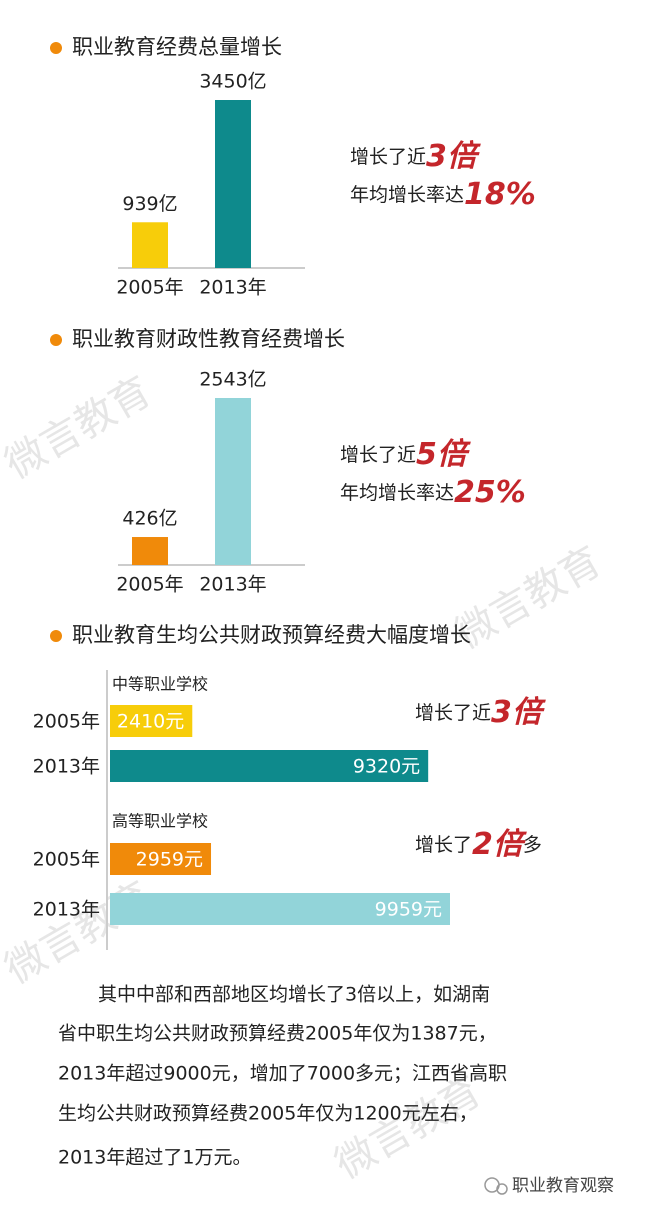 This screenshot has height=1216, width=659. I want to click on paragraph-line: 2013年超过9000元，增加了7000多元；江西省高职, so click(282, 1074).